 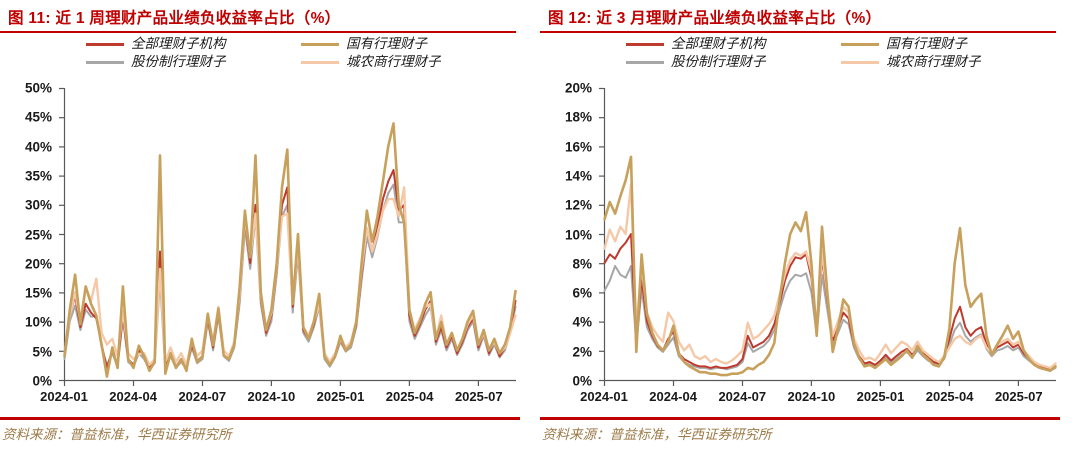 What do you see at coordinates (578, 117) in the screenshot?
I see `y-tick-label: 18%` at bounding box center [578, 117].